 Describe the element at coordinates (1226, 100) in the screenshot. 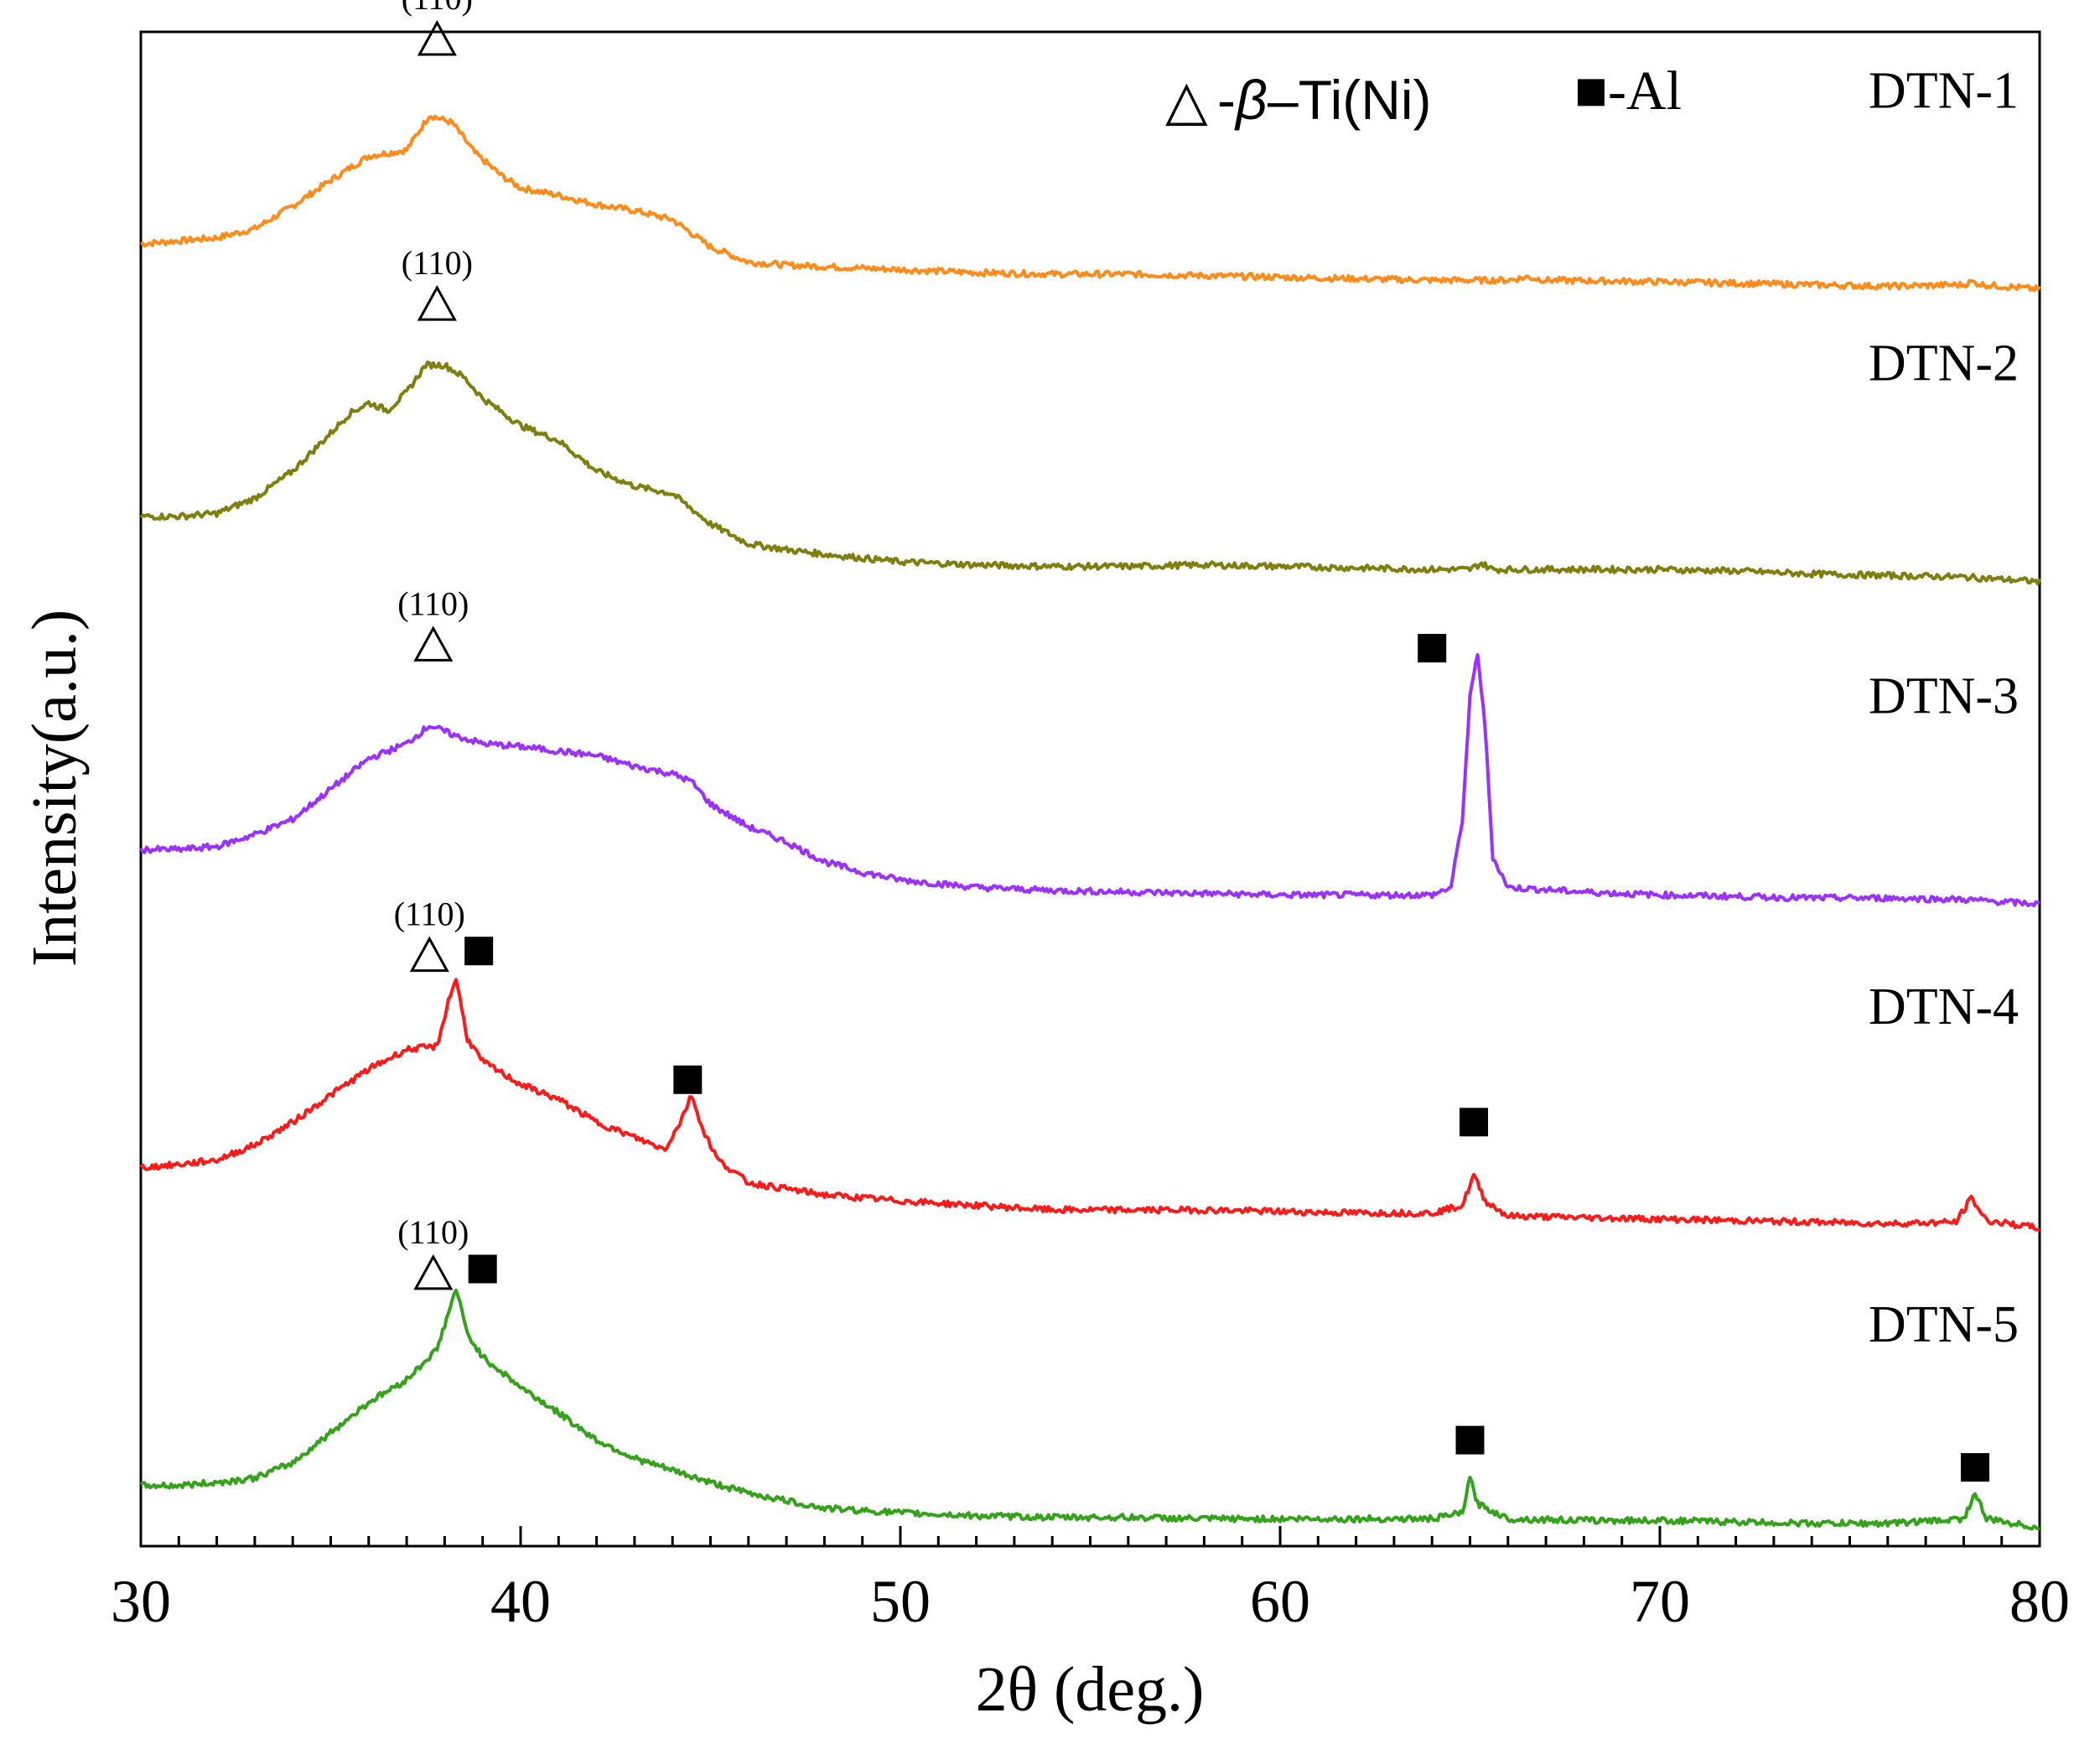

I see `legend-beta-prefix: -` at that location.